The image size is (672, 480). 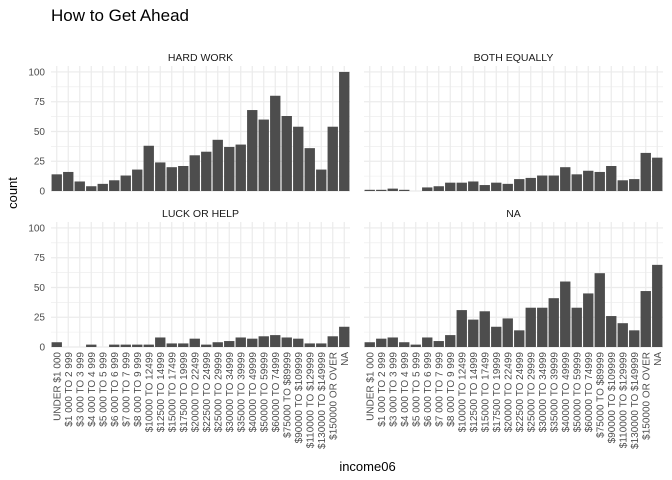 I want to click on x-tick-label: UNDER $1 000, so click(x=57, y=386).